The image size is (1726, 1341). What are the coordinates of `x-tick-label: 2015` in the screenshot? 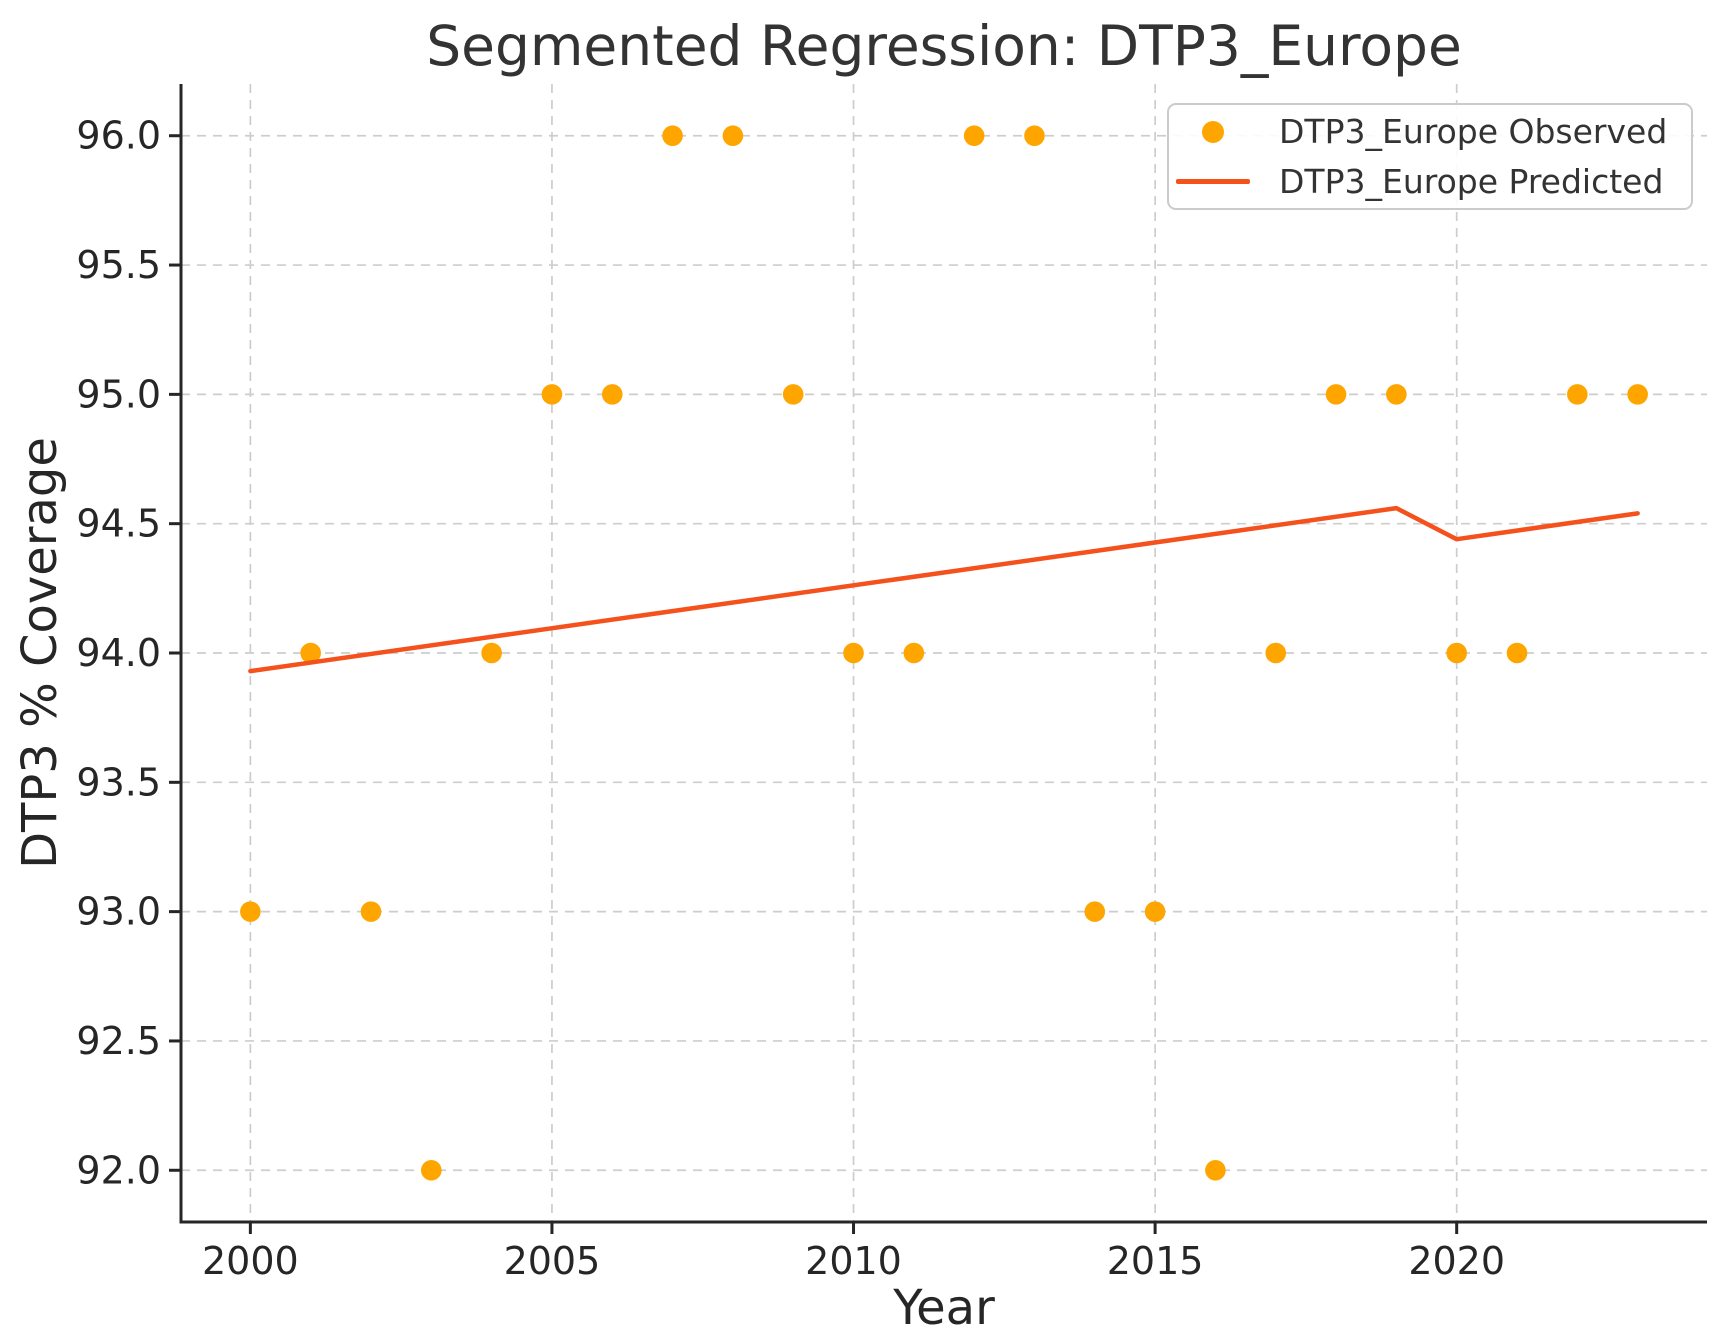 It's located at (1155, 1261).